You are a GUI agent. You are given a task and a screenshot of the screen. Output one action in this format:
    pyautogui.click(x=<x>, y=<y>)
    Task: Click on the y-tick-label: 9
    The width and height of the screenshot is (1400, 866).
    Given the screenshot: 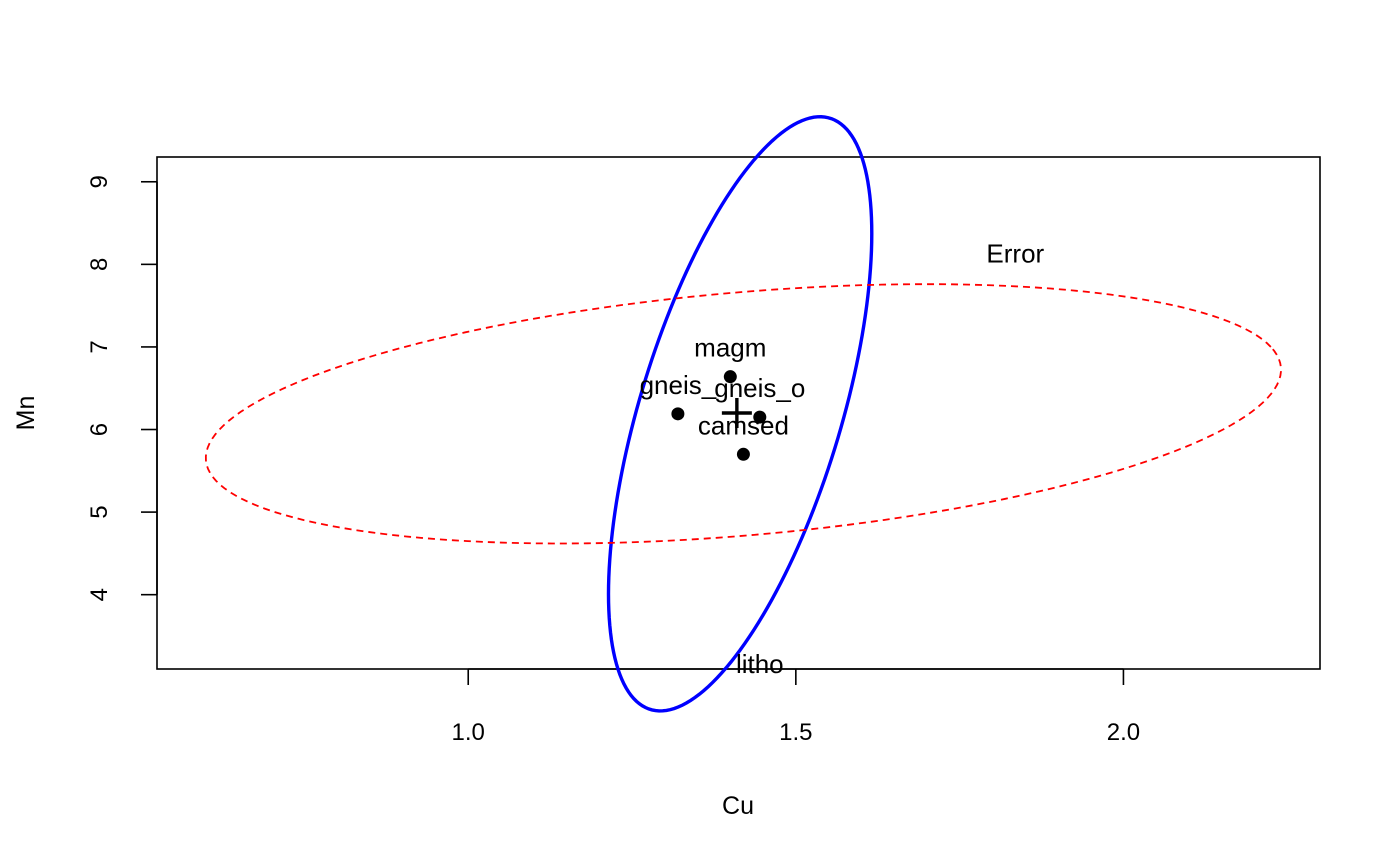 What is the action you would take?
    pyautogui.click(x=99, y=181)
    